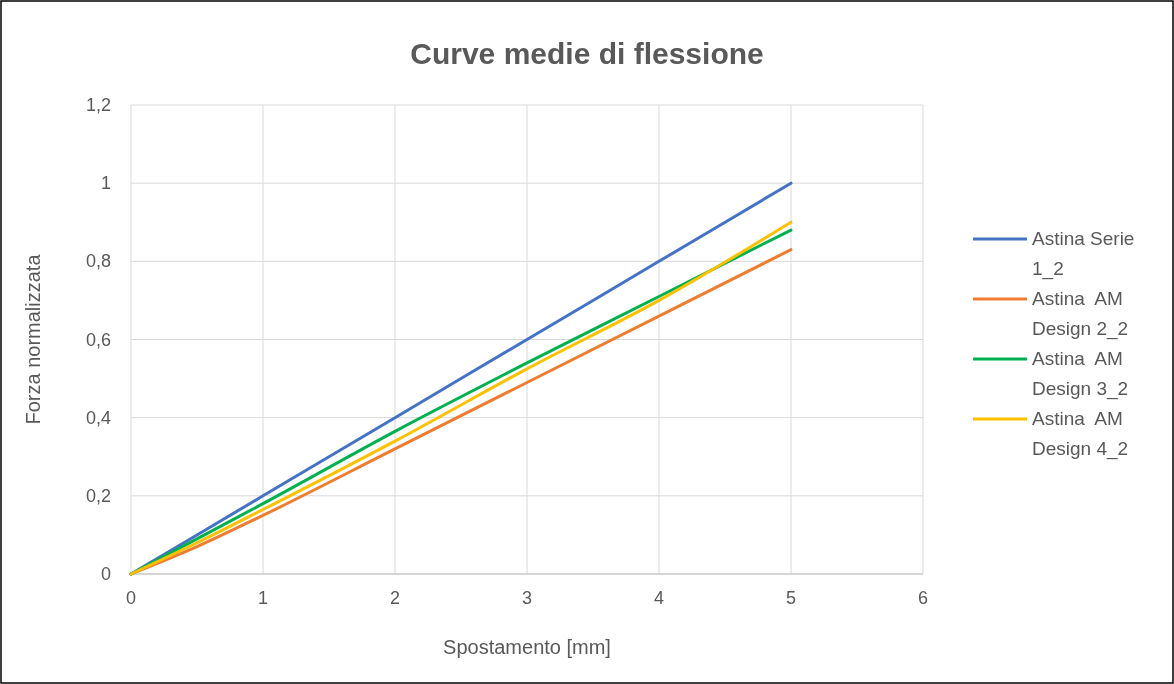 The image size is (1174, 684). Describe the element at coordinates (923, 598) in the screenshot. I see `x-tick-label: 6` at that location.